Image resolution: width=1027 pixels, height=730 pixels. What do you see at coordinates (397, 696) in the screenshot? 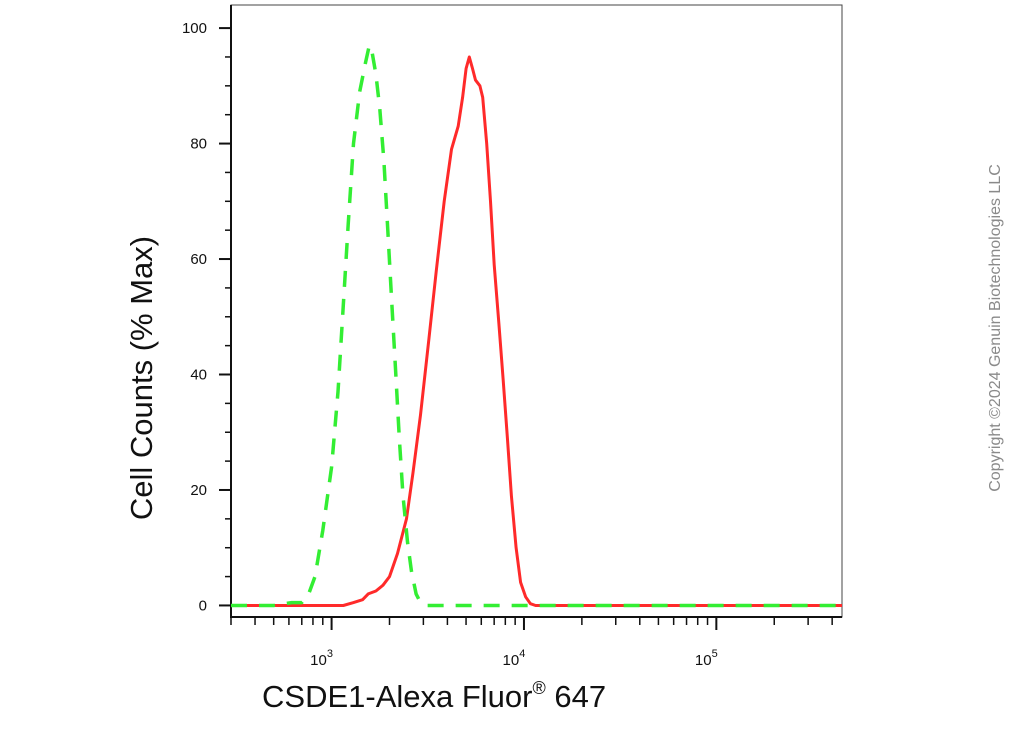
I see `x-axis-title-main: CSDE1-Alexa Fluor` at bounding box center [397, 696].